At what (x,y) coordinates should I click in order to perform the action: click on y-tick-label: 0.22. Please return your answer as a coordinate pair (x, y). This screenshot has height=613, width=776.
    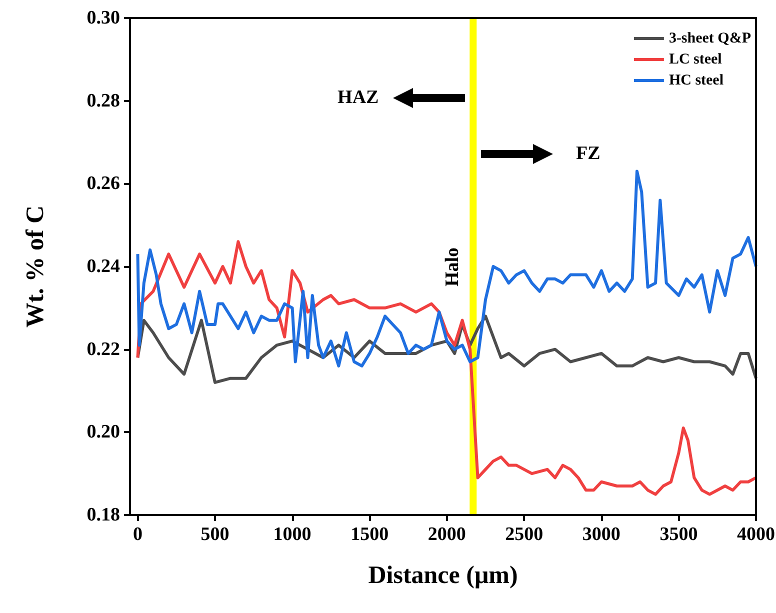
    Looking at the image, I should click on (103, 349).